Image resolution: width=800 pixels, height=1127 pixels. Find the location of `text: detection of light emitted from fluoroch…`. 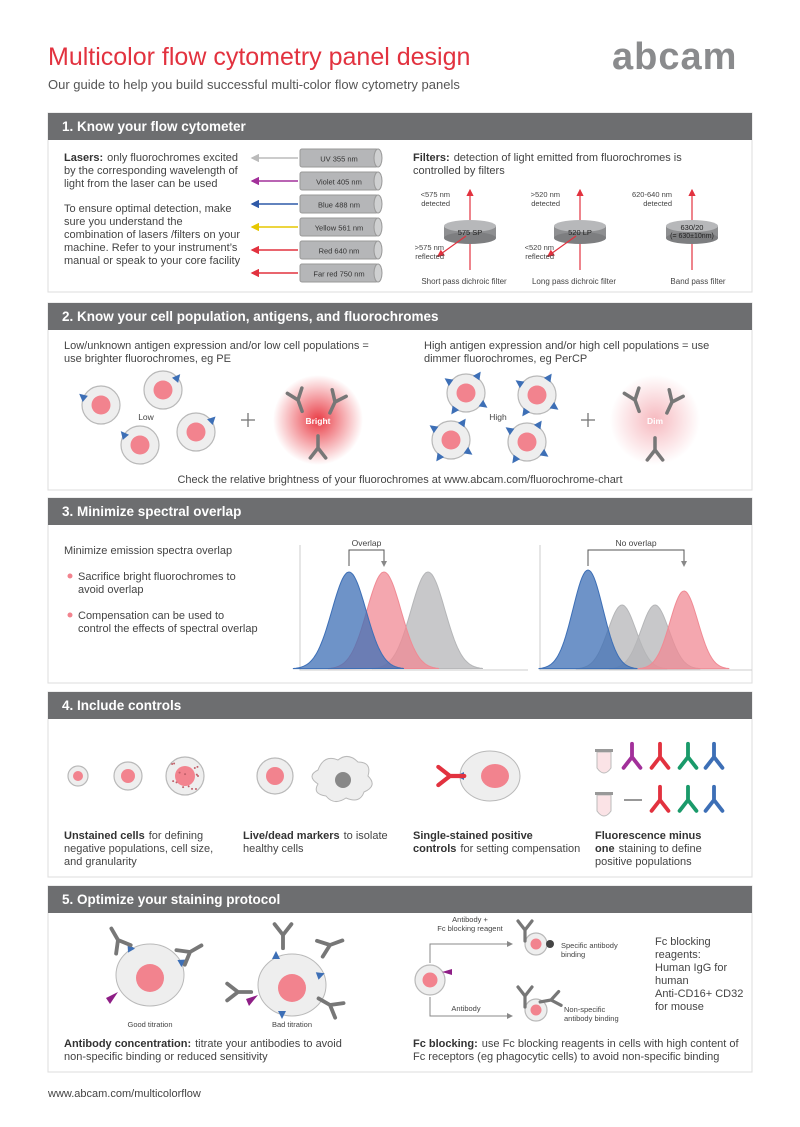

text: detection of light emitted from fluoroch… is located at coordinates (547, 164).